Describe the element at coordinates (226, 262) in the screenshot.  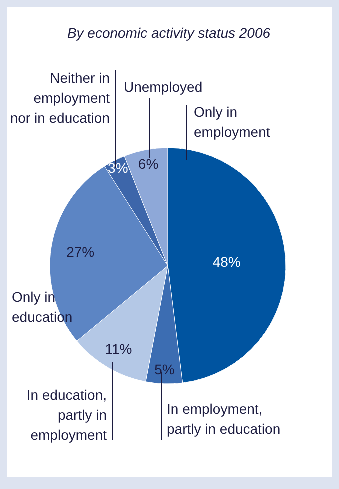
I see `data-label: 48%` at that location.